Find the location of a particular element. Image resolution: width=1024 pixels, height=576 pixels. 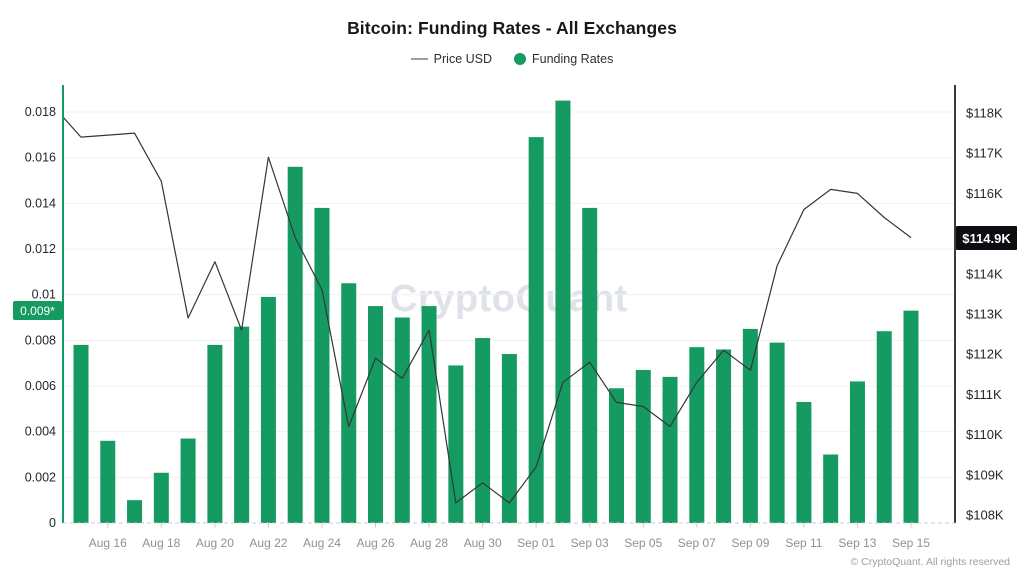

right-axis-tick-label: $110K is located at coordinates (984, 434).